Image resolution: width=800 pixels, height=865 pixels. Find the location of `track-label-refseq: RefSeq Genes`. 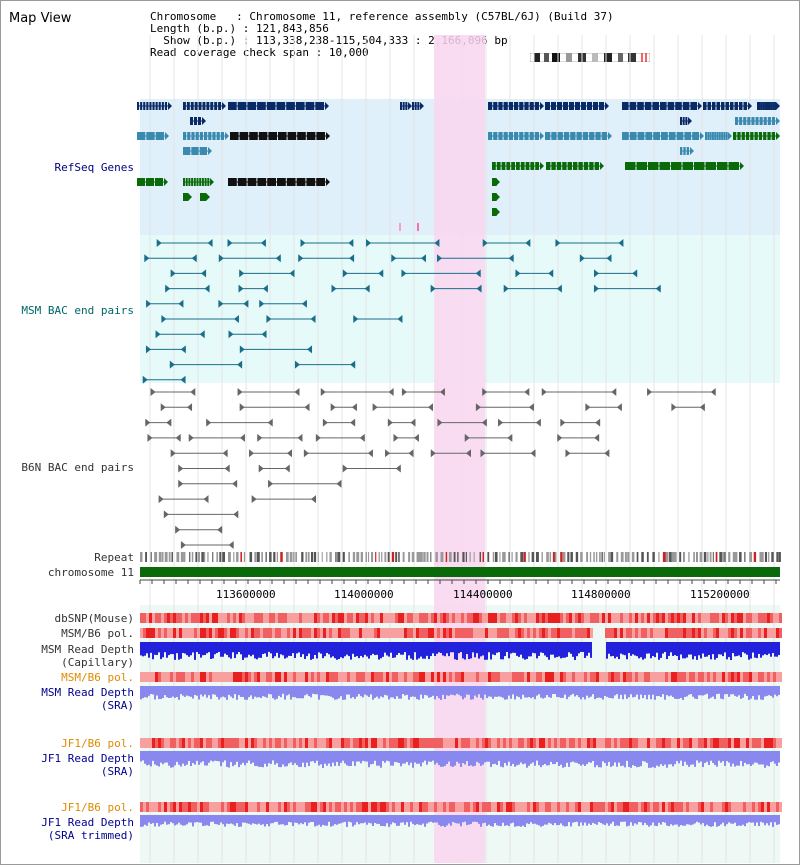

track-label-refseq: RefSeq Genes is located at coordinates (94, 167).